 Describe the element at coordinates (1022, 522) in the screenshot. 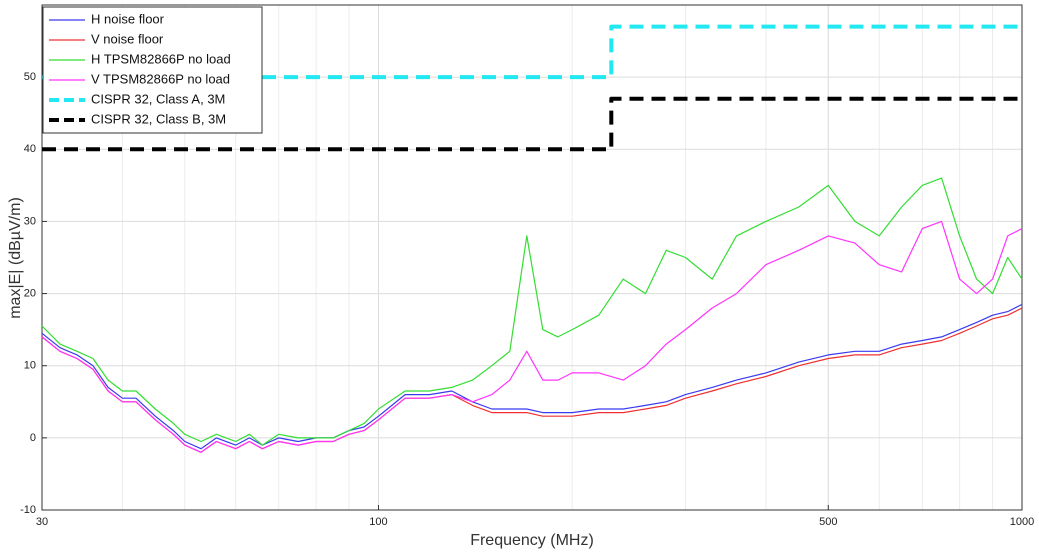

I see `x-tick-label: 1000` at that location.